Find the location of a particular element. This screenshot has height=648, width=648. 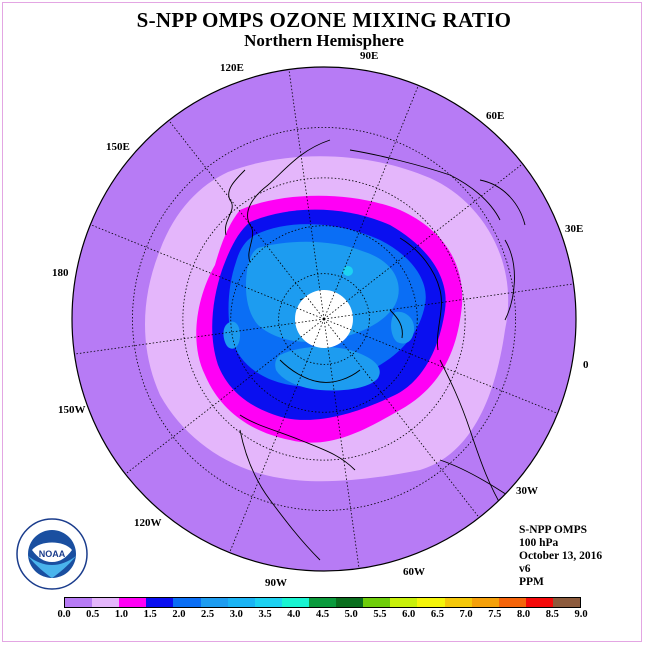

color-scale-tick-label: 8.0 is located at coordinates (523, 614).